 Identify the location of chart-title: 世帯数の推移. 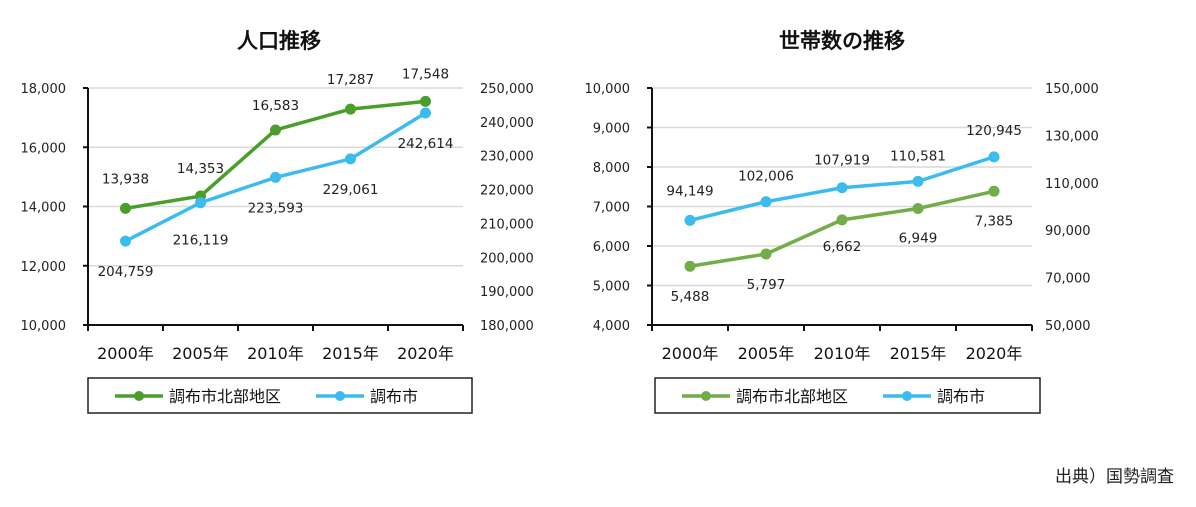
(842, 41).